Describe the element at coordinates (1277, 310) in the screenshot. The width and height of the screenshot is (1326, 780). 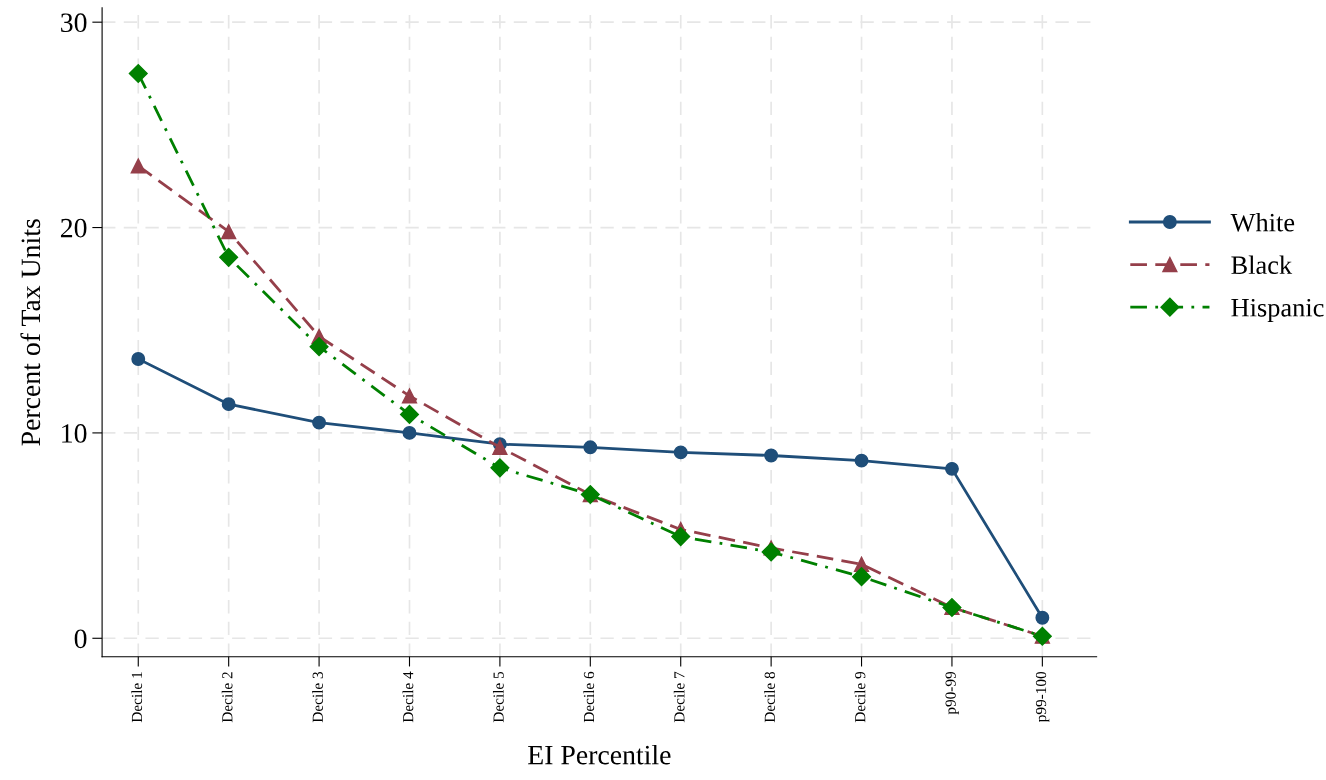
I see `legend-label: Hispanic` at that location.